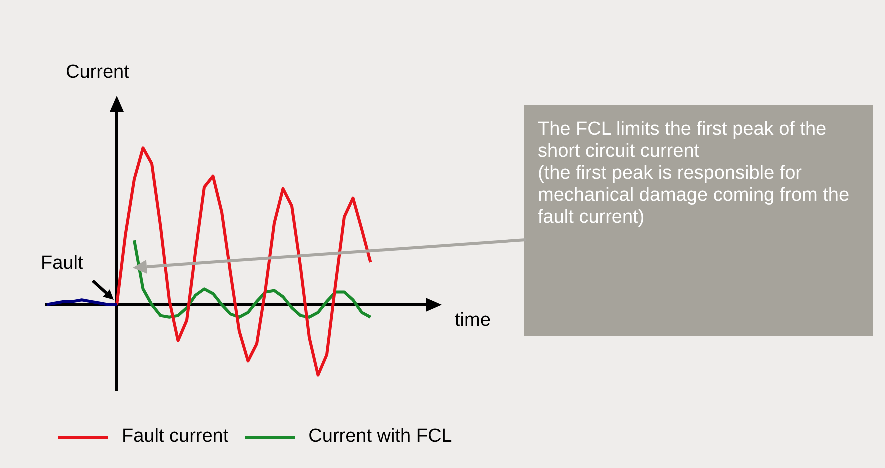 The image size is (885, 468). I want to click on y-axis-title: Current, so click(98, 72).